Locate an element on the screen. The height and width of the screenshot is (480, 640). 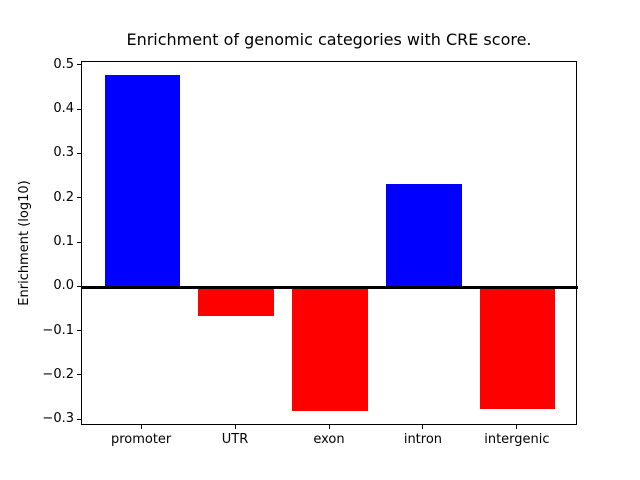
bar-UTR is located at coordinates (236, 302).